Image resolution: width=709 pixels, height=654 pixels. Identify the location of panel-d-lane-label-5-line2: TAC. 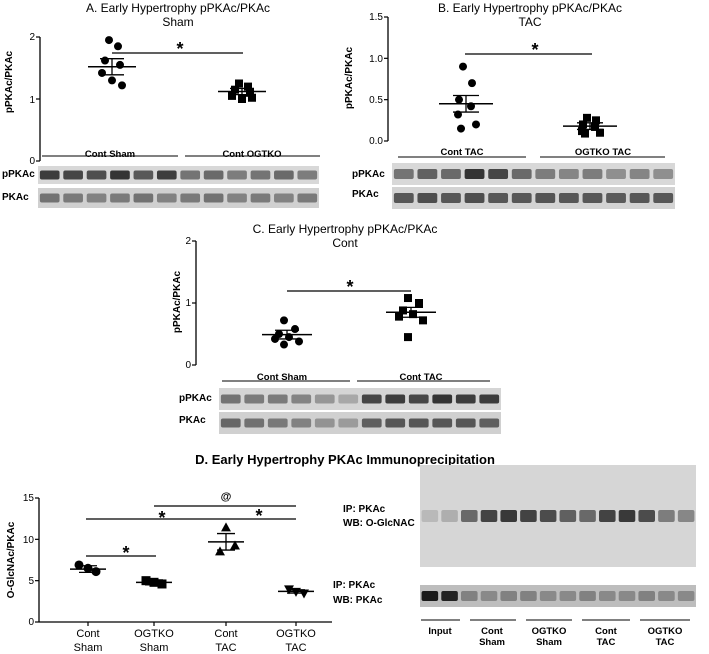
(665, 642).